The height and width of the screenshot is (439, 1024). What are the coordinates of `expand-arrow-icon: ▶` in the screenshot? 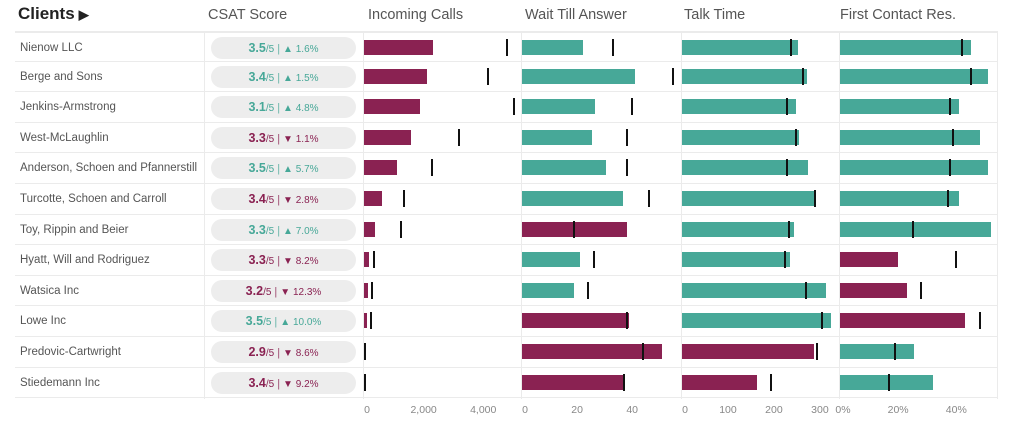 It's located at (83, 14).